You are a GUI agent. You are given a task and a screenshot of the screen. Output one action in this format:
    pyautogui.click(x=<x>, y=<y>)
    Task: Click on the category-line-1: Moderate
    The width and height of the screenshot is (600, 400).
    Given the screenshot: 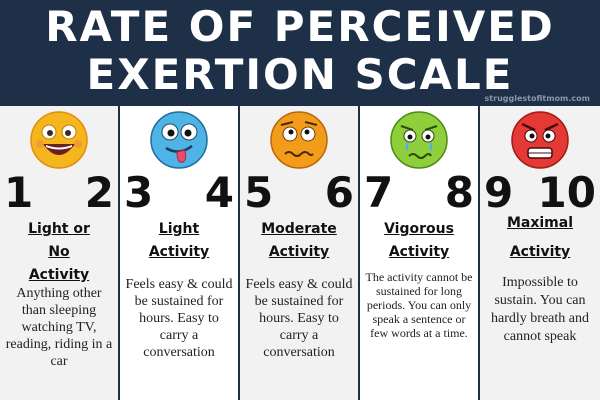 What is the action you would take?
    pyautogui.click(x=299, y=229)
    